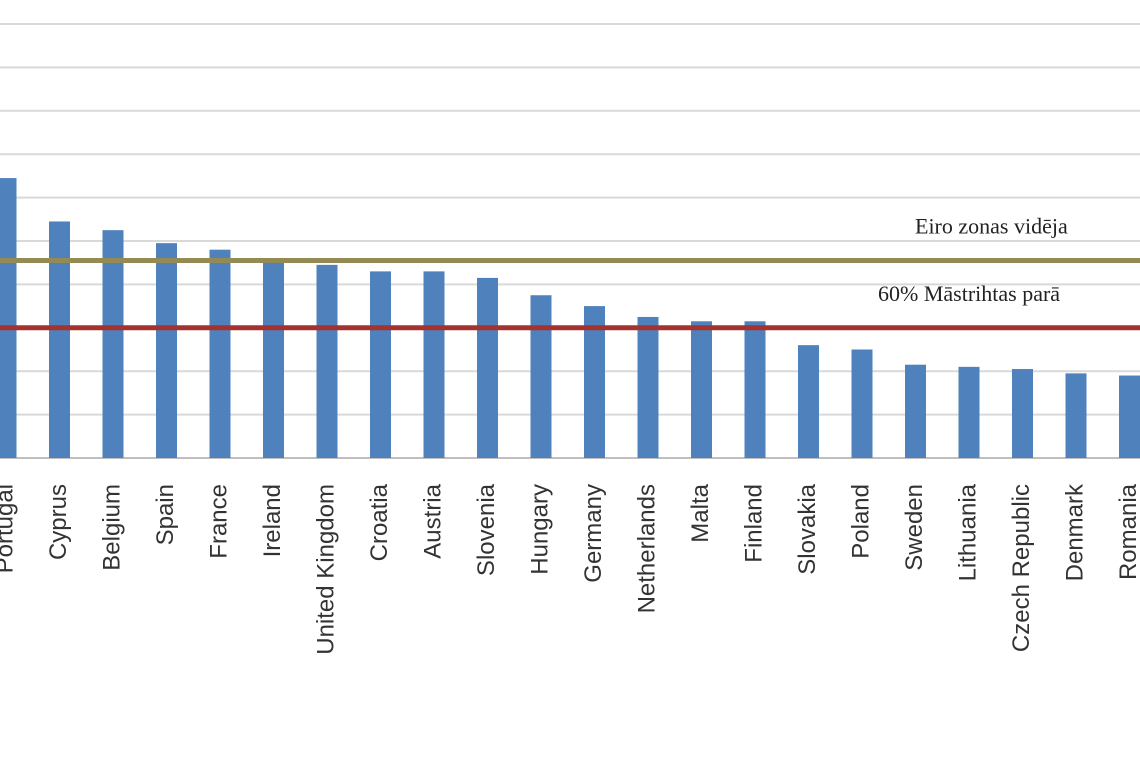  Describe the element at coordinates (700, 512) in the screenshot. I see `x-tick-label: Malta` at that location.